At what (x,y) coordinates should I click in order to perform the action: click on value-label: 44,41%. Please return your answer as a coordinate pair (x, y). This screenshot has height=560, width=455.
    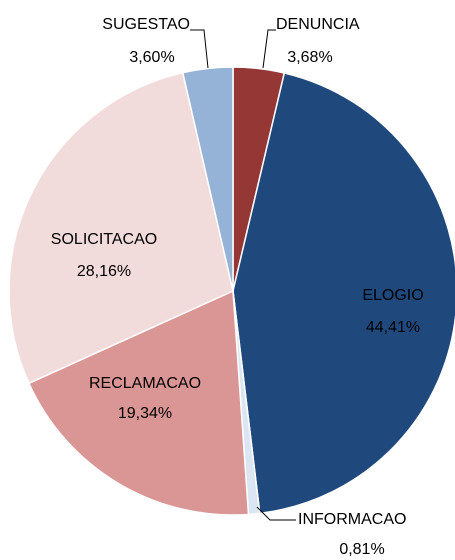
    Looking at the image, I should click on (393, 327).